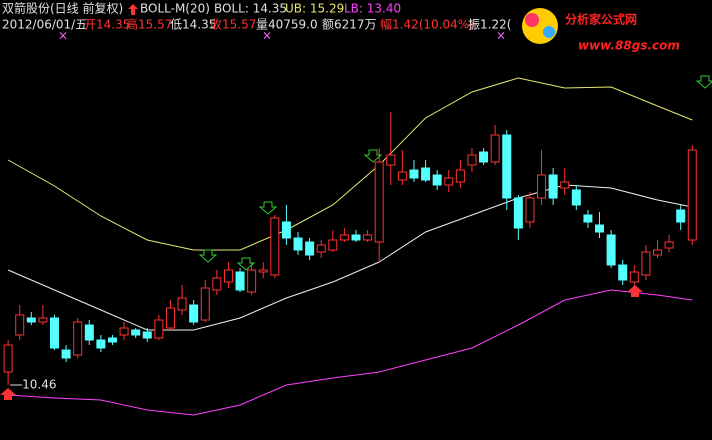  What do you see at coordinates (193, 25) in the screenshot?
I see `header-item: 低14.35` at bounding box center [193, 25].